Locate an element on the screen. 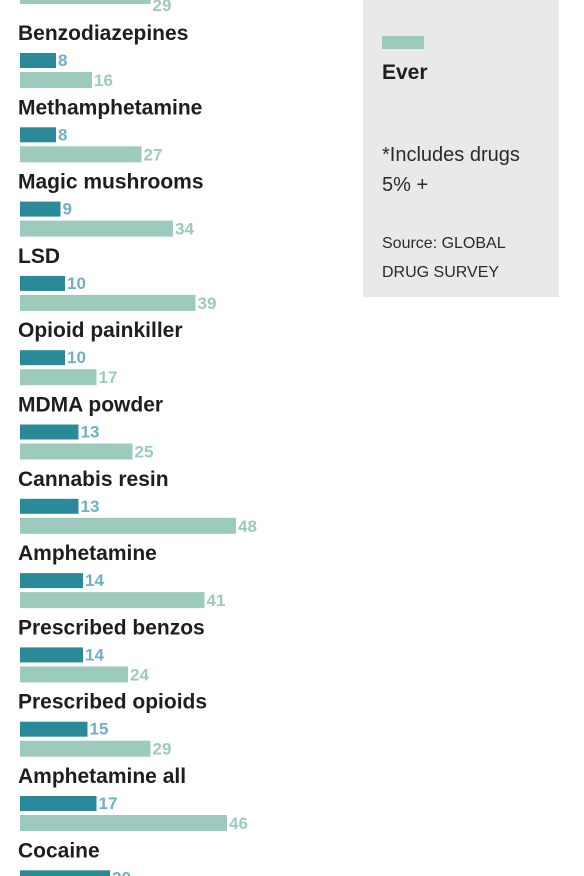  value-label-ever-amphetamine-all: 46 is located at coordinates (238, 823).